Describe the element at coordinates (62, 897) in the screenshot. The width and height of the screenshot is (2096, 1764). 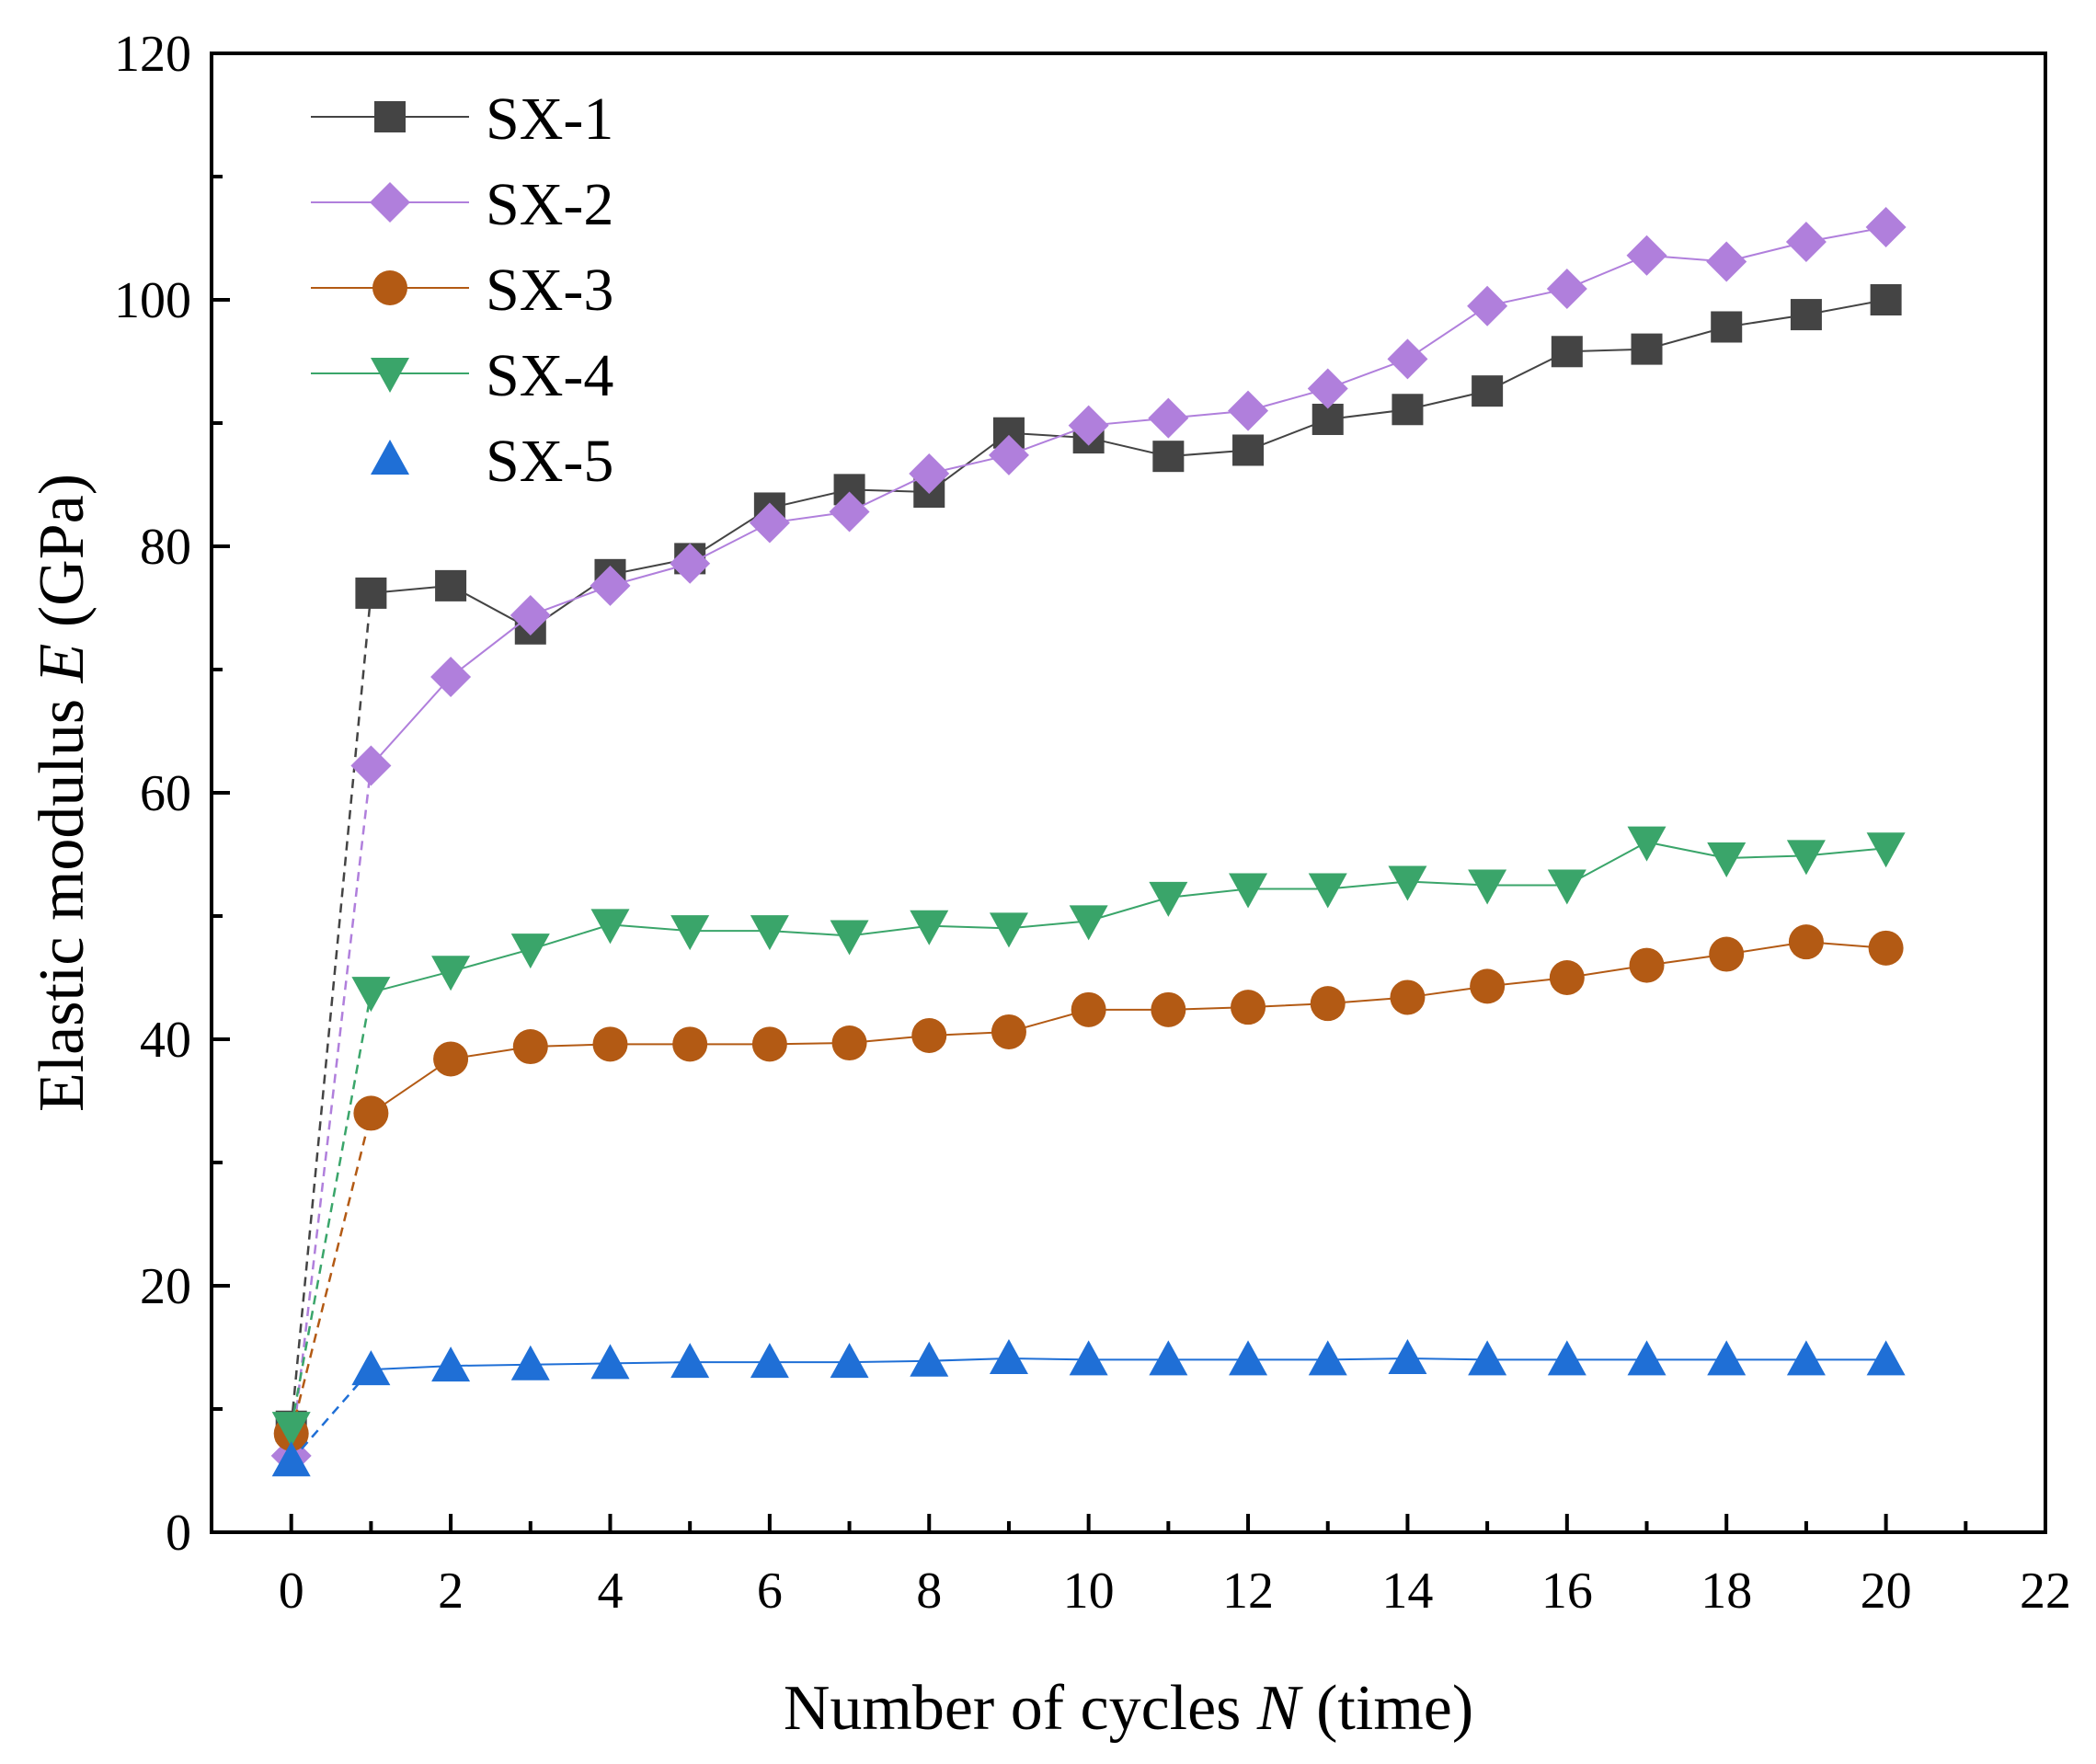
I see `y-axis-label-part: Elastic modulus` at that location.